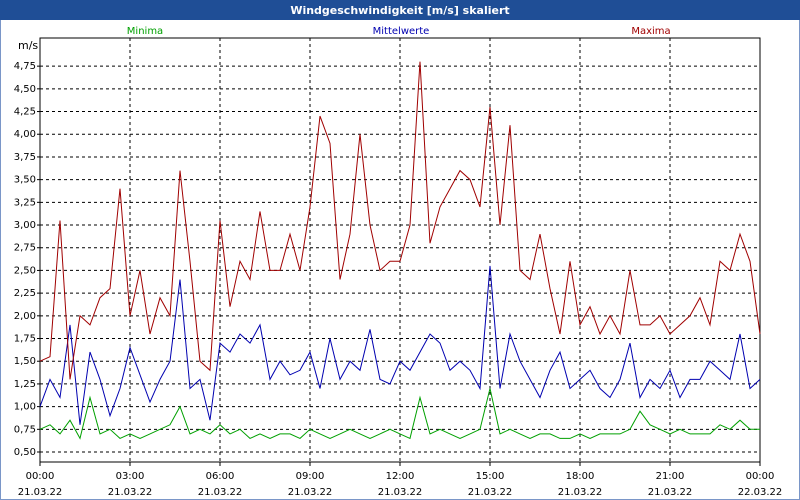 This screenshot has width=800, height=500. Describe the element at coordinates (25, 293) in the screenshot. I see `y-tick-label: 2,25` at that location.